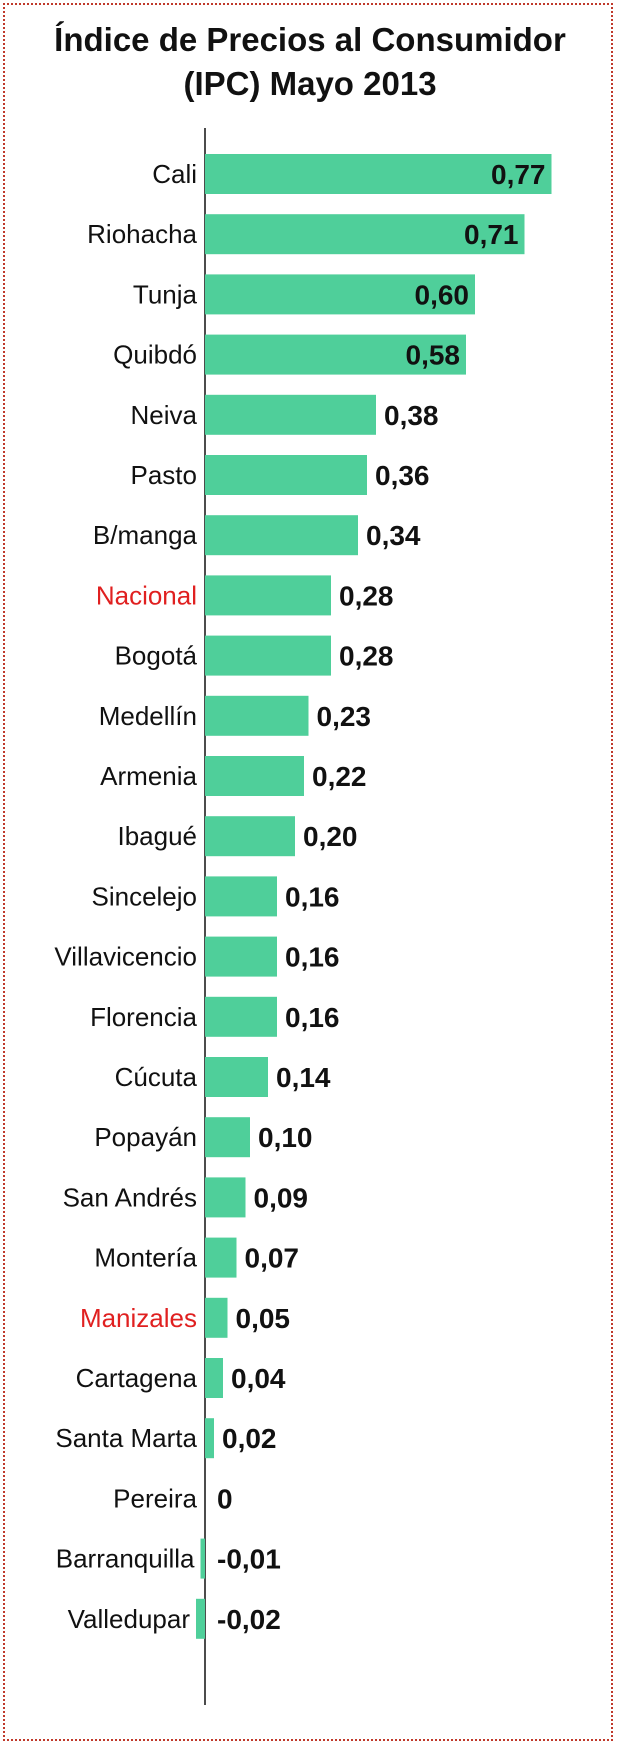  Describe the element at coordinates (339, 776) in the screenshot. I see `value-label: 0,22` at that location.